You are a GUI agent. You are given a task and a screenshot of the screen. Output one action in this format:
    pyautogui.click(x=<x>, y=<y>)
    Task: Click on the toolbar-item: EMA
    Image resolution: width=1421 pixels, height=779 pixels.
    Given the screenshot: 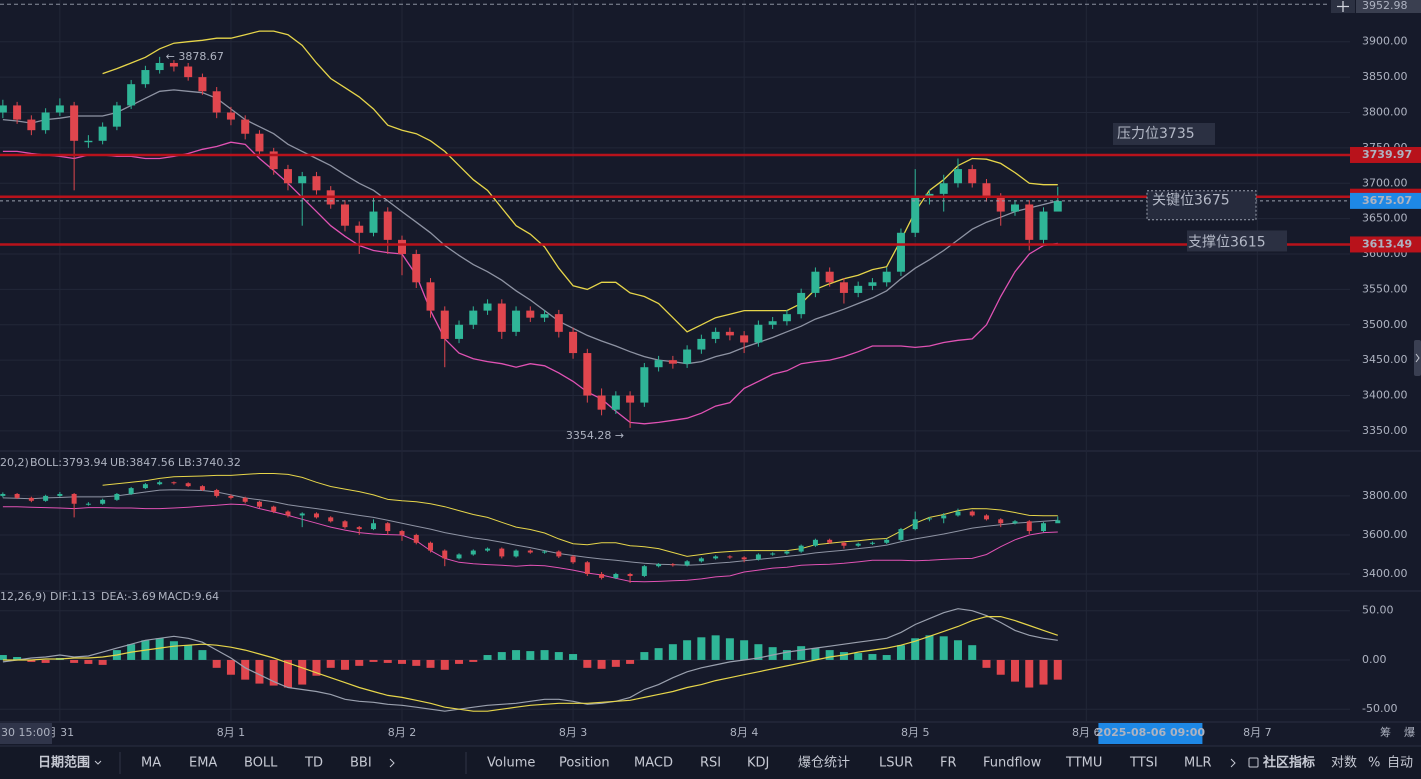 What is the action you would take?
    pyautogui.click(x=203, y=763)
    